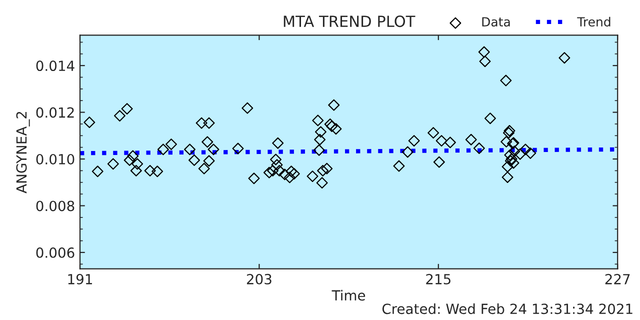  I want to click on y-tick-label: 0.012, so click(55, 112).